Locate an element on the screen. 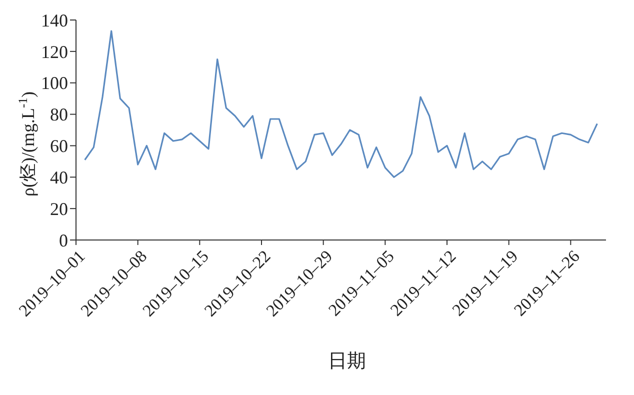 Image resolution: width=634 pixels, height=395 pixels. y-tick-label: 20 is located at coordinates (59, 208).